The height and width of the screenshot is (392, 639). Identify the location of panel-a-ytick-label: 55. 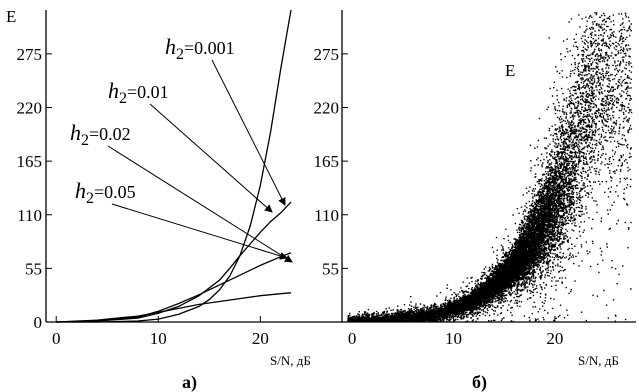
(33, 268).